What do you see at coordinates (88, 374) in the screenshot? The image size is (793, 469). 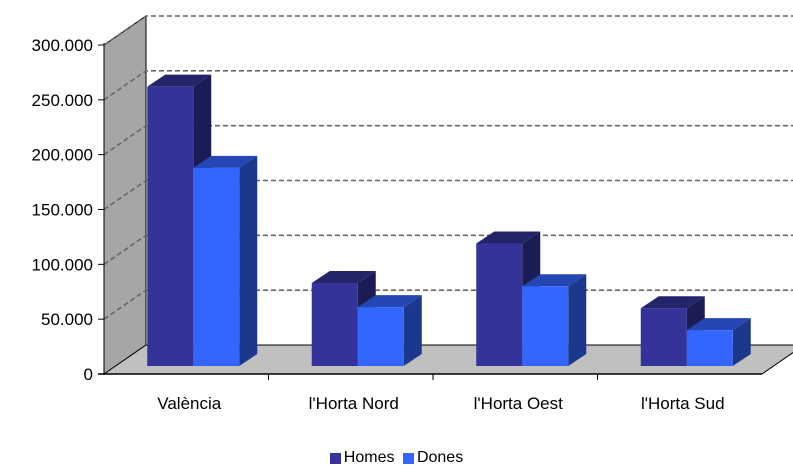 I see `y-tick-label: 0` at bounding box center [88, 374].